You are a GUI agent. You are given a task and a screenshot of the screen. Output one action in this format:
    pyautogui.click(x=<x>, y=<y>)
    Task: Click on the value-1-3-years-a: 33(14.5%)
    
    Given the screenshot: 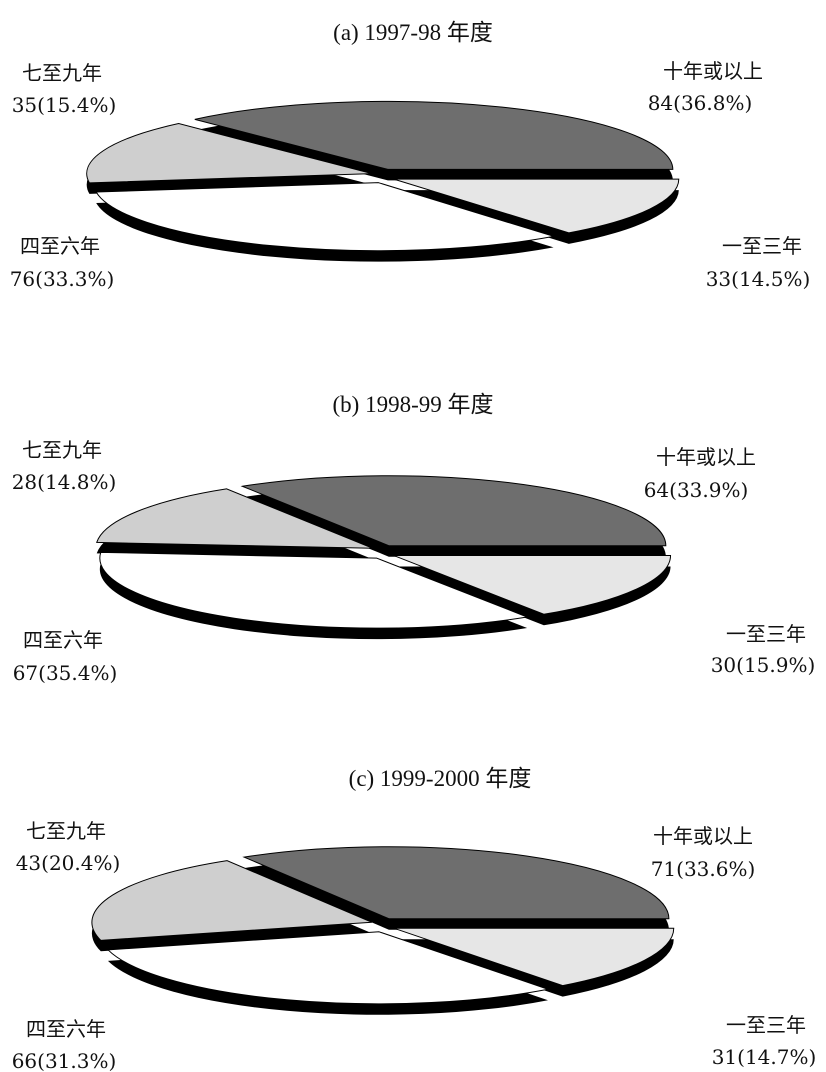 What is the action you would take?
    pyautogui.click(x=758, y=279)
    